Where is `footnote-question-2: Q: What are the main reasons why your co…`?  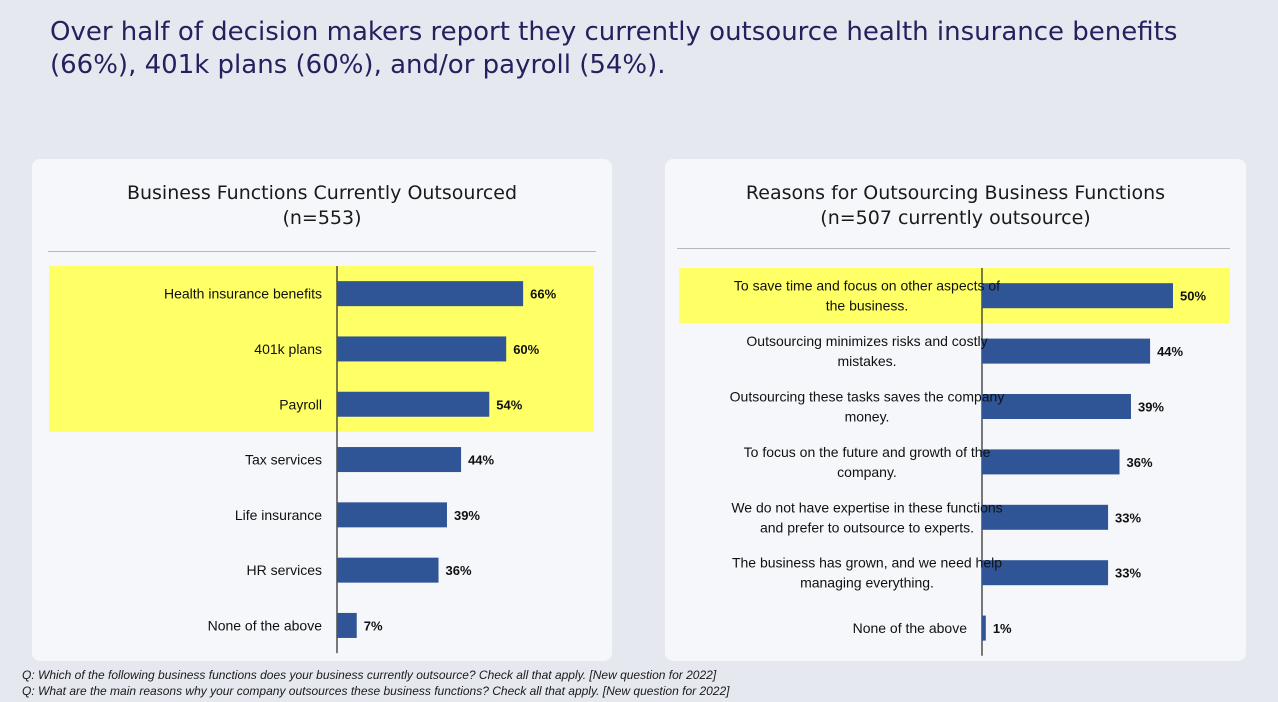
footnote-question-2: Q: What are the main reasons why your co… is located at coordinates (376, 691).